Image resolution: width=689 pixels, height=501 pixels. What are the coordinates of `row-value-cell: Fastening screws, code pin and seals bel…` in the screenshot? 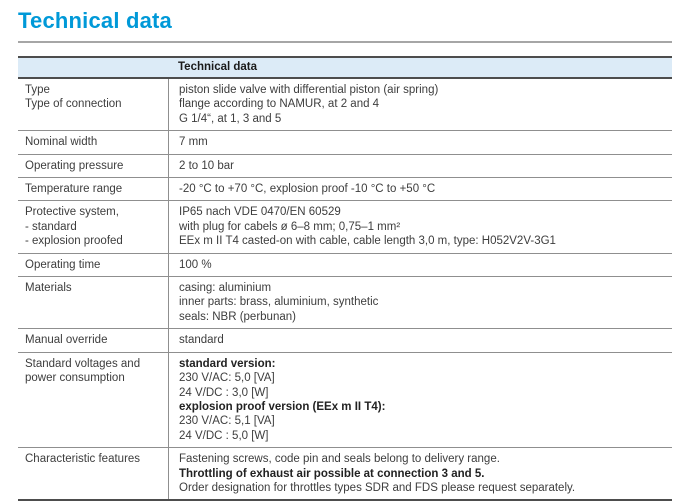 It's located at (420, 474).